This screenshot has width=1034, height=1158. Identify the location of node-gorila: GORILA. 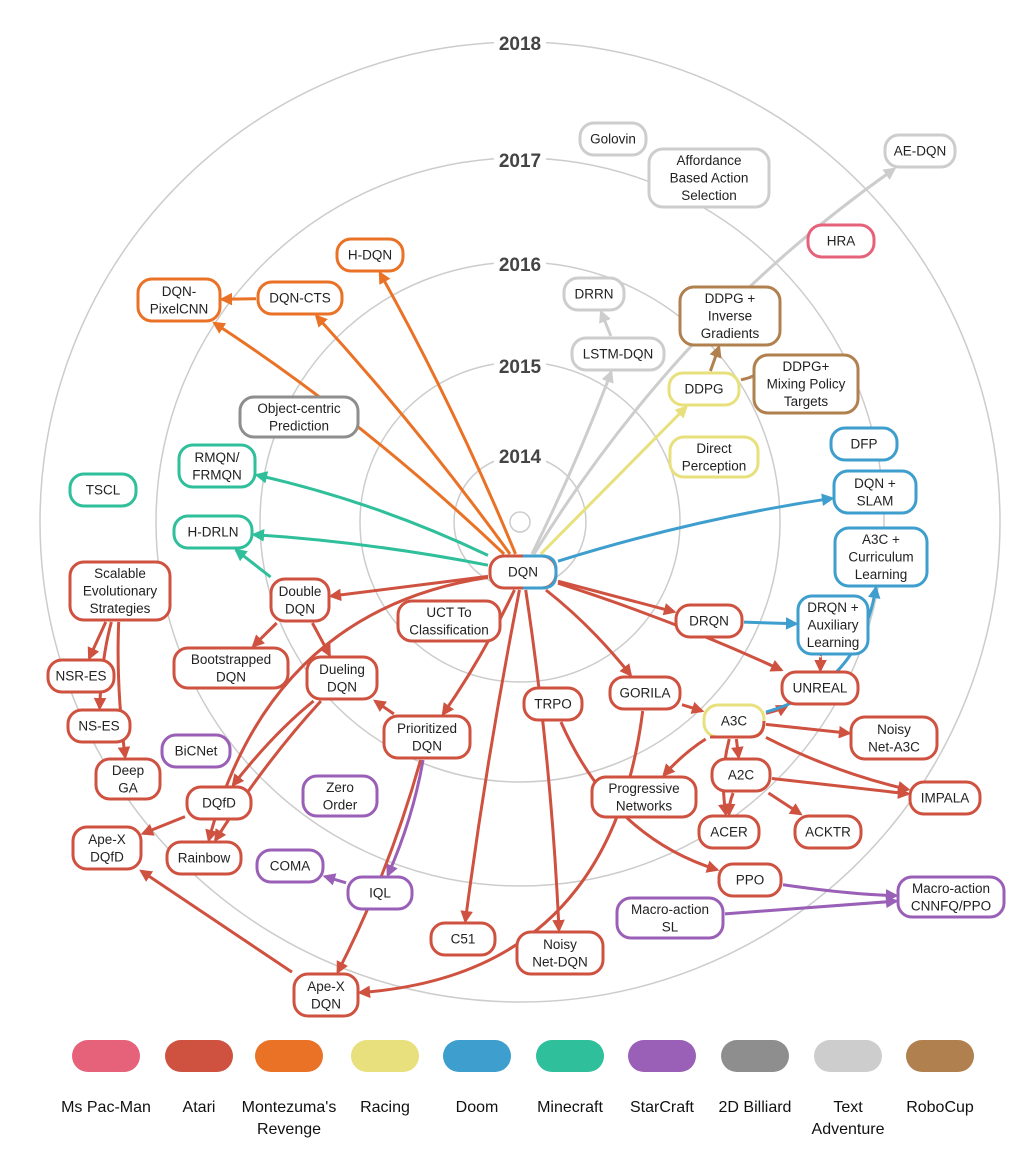
(645, 693).